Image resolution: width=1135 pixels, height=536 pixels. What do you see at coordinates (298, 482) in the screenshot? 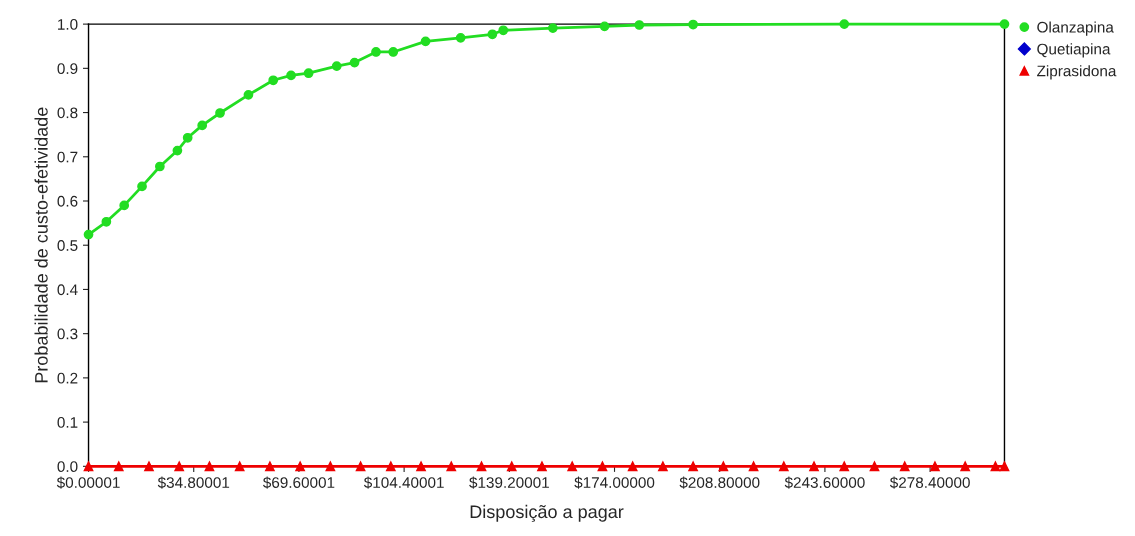
I see `x-tick-label: $69.60001` at bounding box center [298, 482].